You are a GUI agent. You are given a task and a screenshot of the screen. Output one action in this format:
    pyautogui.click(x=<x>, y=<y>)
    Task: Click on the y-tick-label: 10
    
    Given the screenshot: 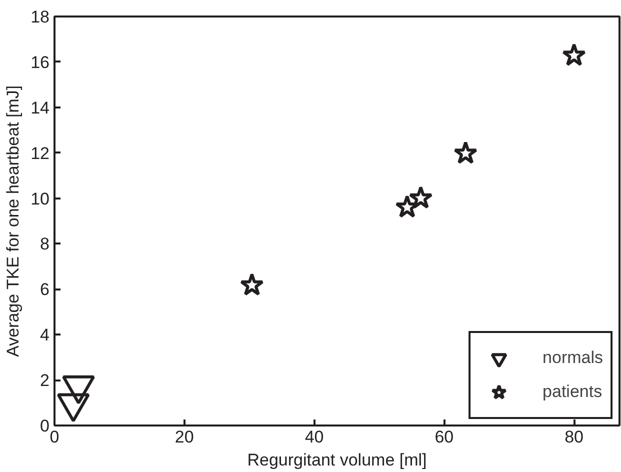 What is the action you would take?
    pyautogui.click(x=40, y=198)
    